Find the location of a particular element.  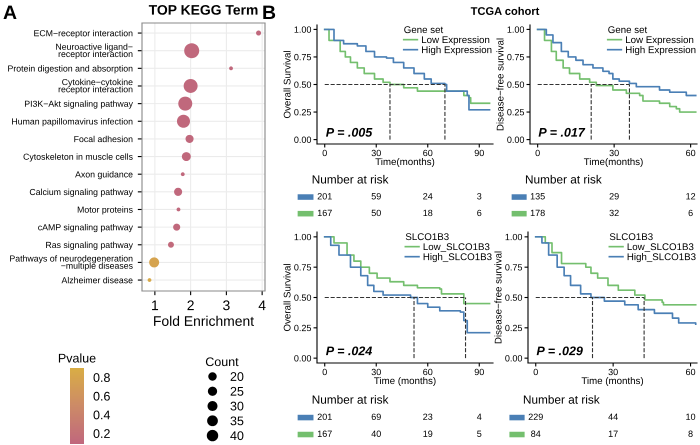

color-bar-label: 0.8 is located at coordinates (102, 377).